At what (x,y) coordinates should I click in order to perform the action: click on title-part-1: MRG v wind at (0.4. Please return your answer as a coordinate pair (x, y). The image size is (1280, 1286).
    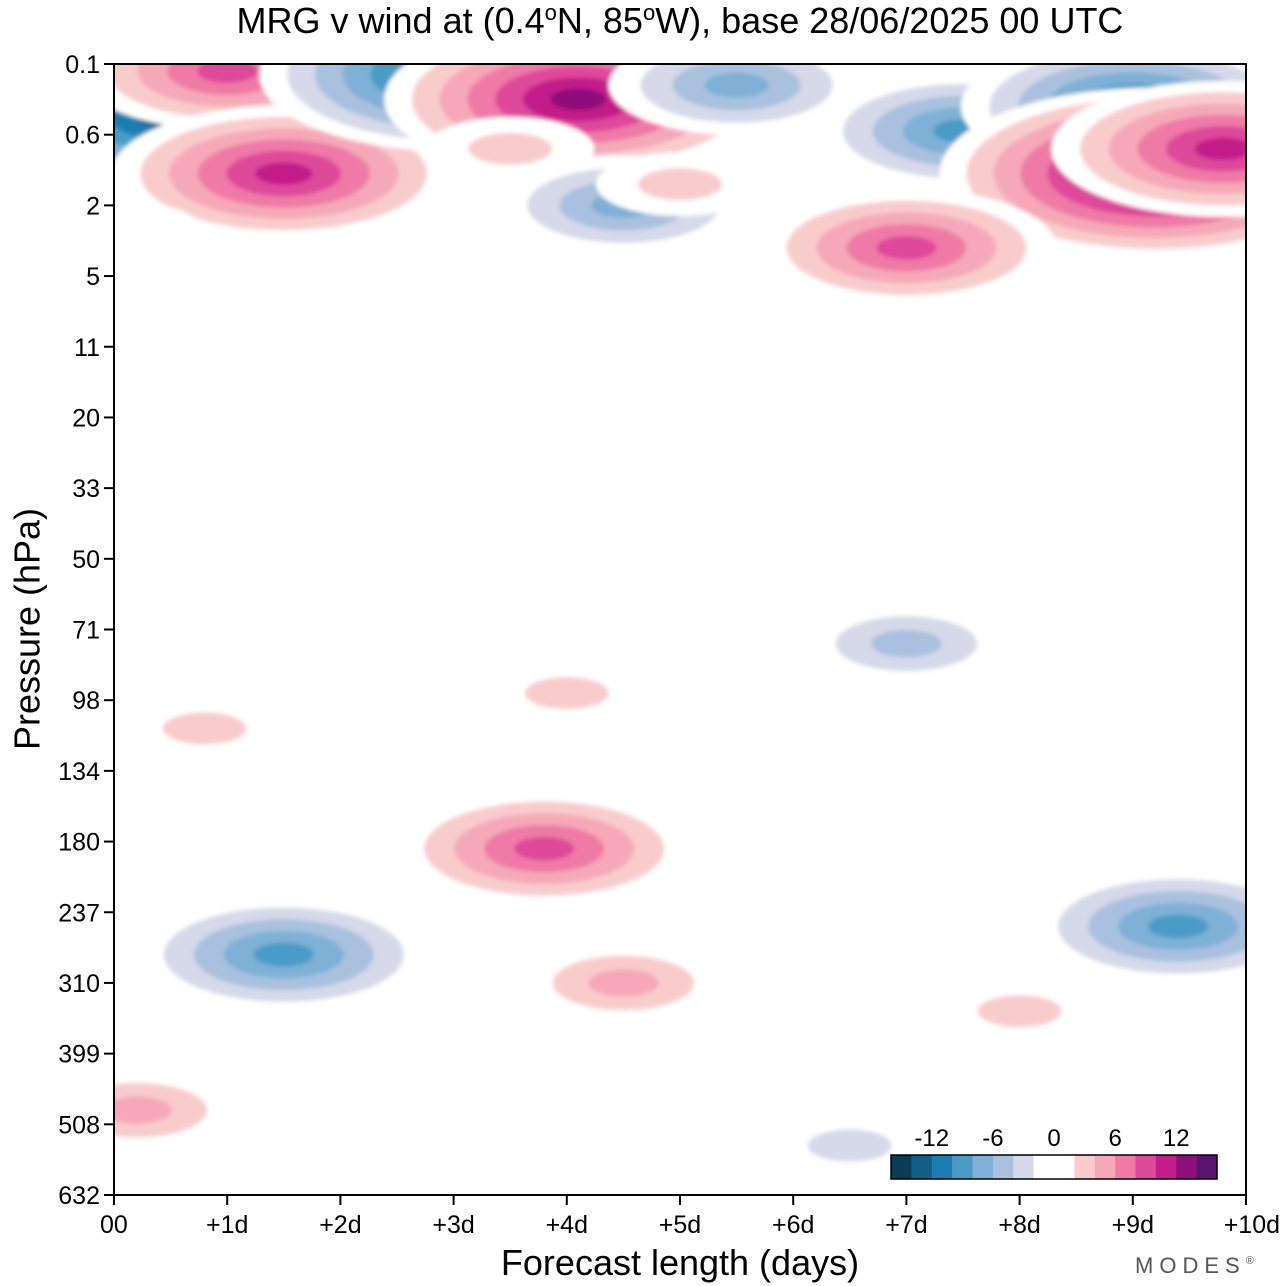
    Looking at the image, I should click on (391, 20).